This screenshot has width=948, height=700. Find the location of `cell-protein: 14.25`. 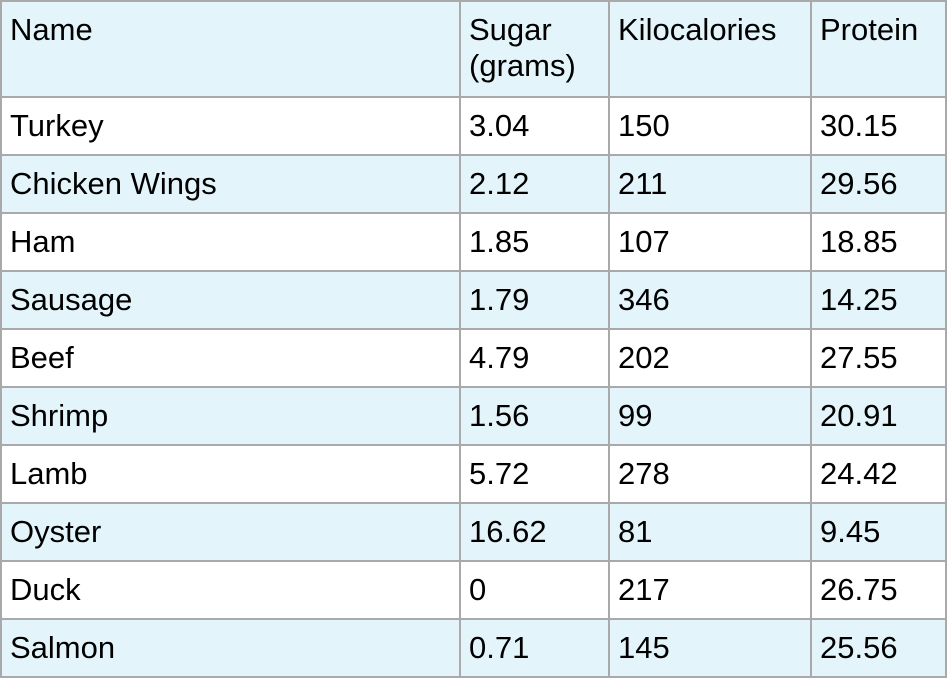

cell-protein: 14.25 is located at coordinates (878, 300).